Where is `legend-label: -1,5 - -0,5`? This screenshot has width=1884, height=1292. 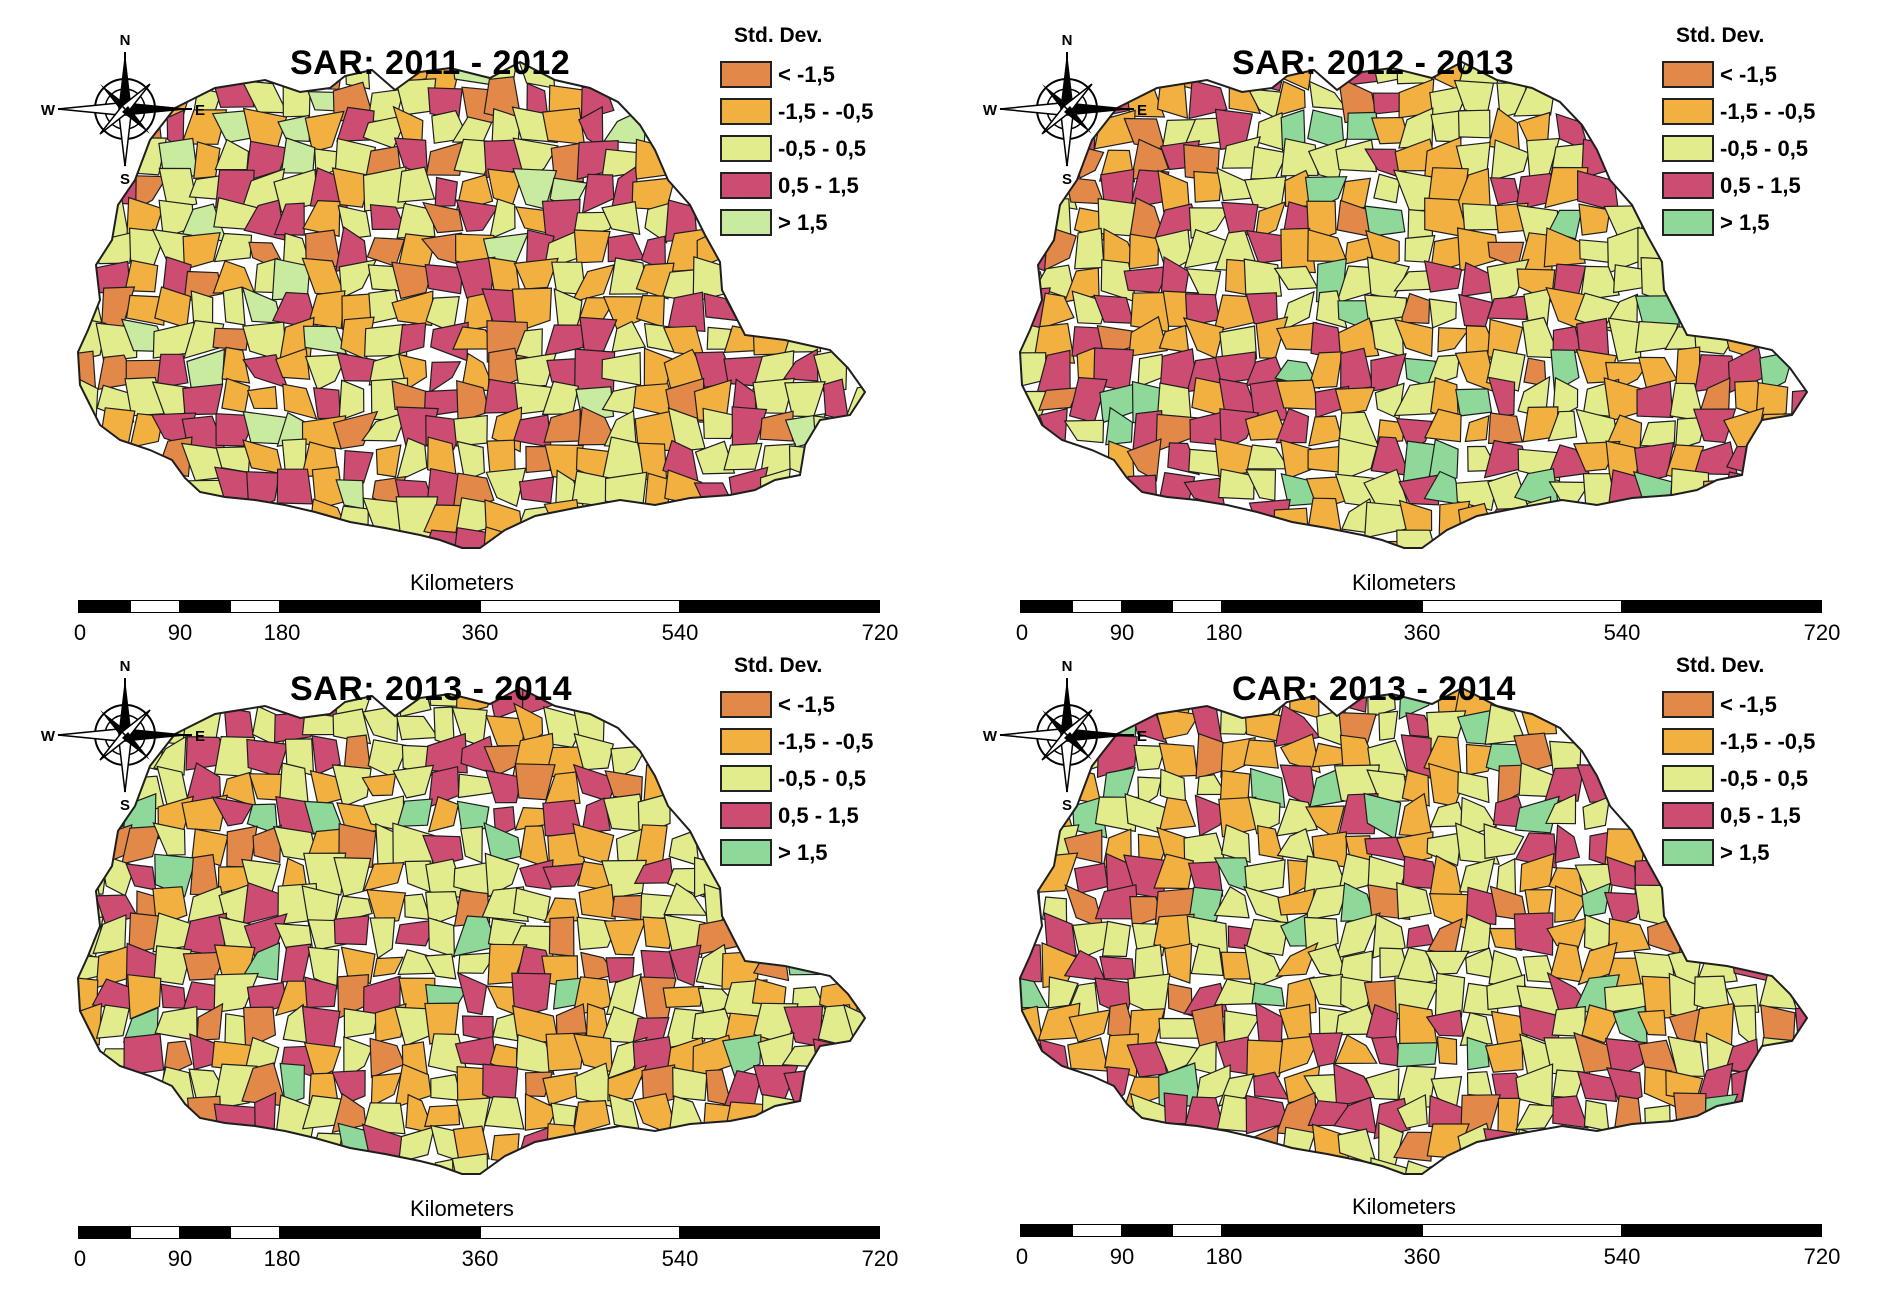 legend-label: -1,5 - -0,5 is located at coordinates (1768, 741).